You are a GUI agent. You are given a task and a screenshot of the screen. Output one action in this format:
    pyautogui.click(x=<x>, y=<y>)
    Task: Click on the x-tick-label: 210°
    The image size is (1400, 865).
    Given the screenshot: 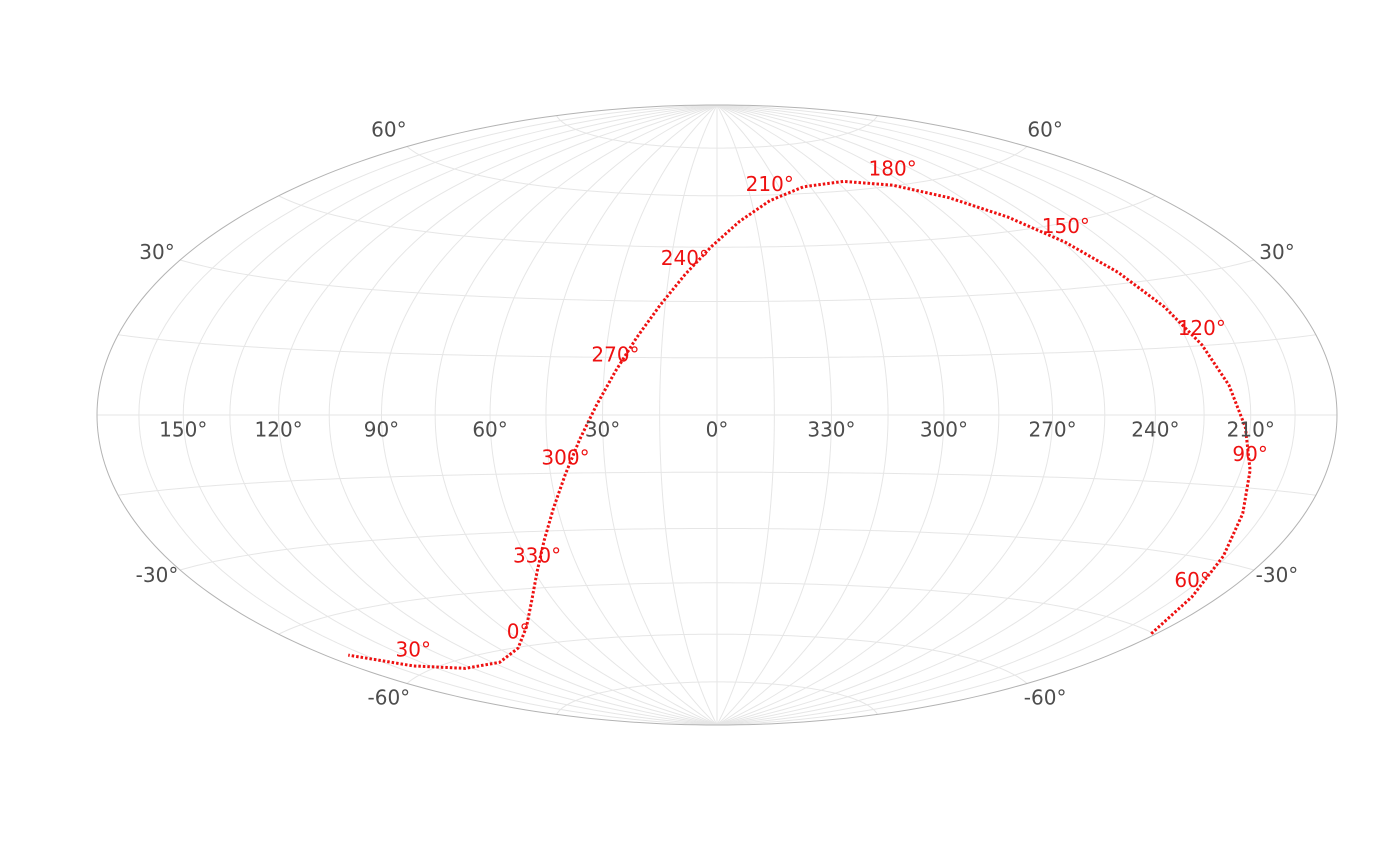 What is the action you would take?
    pyautogui.click(x=1251, y=430)
    